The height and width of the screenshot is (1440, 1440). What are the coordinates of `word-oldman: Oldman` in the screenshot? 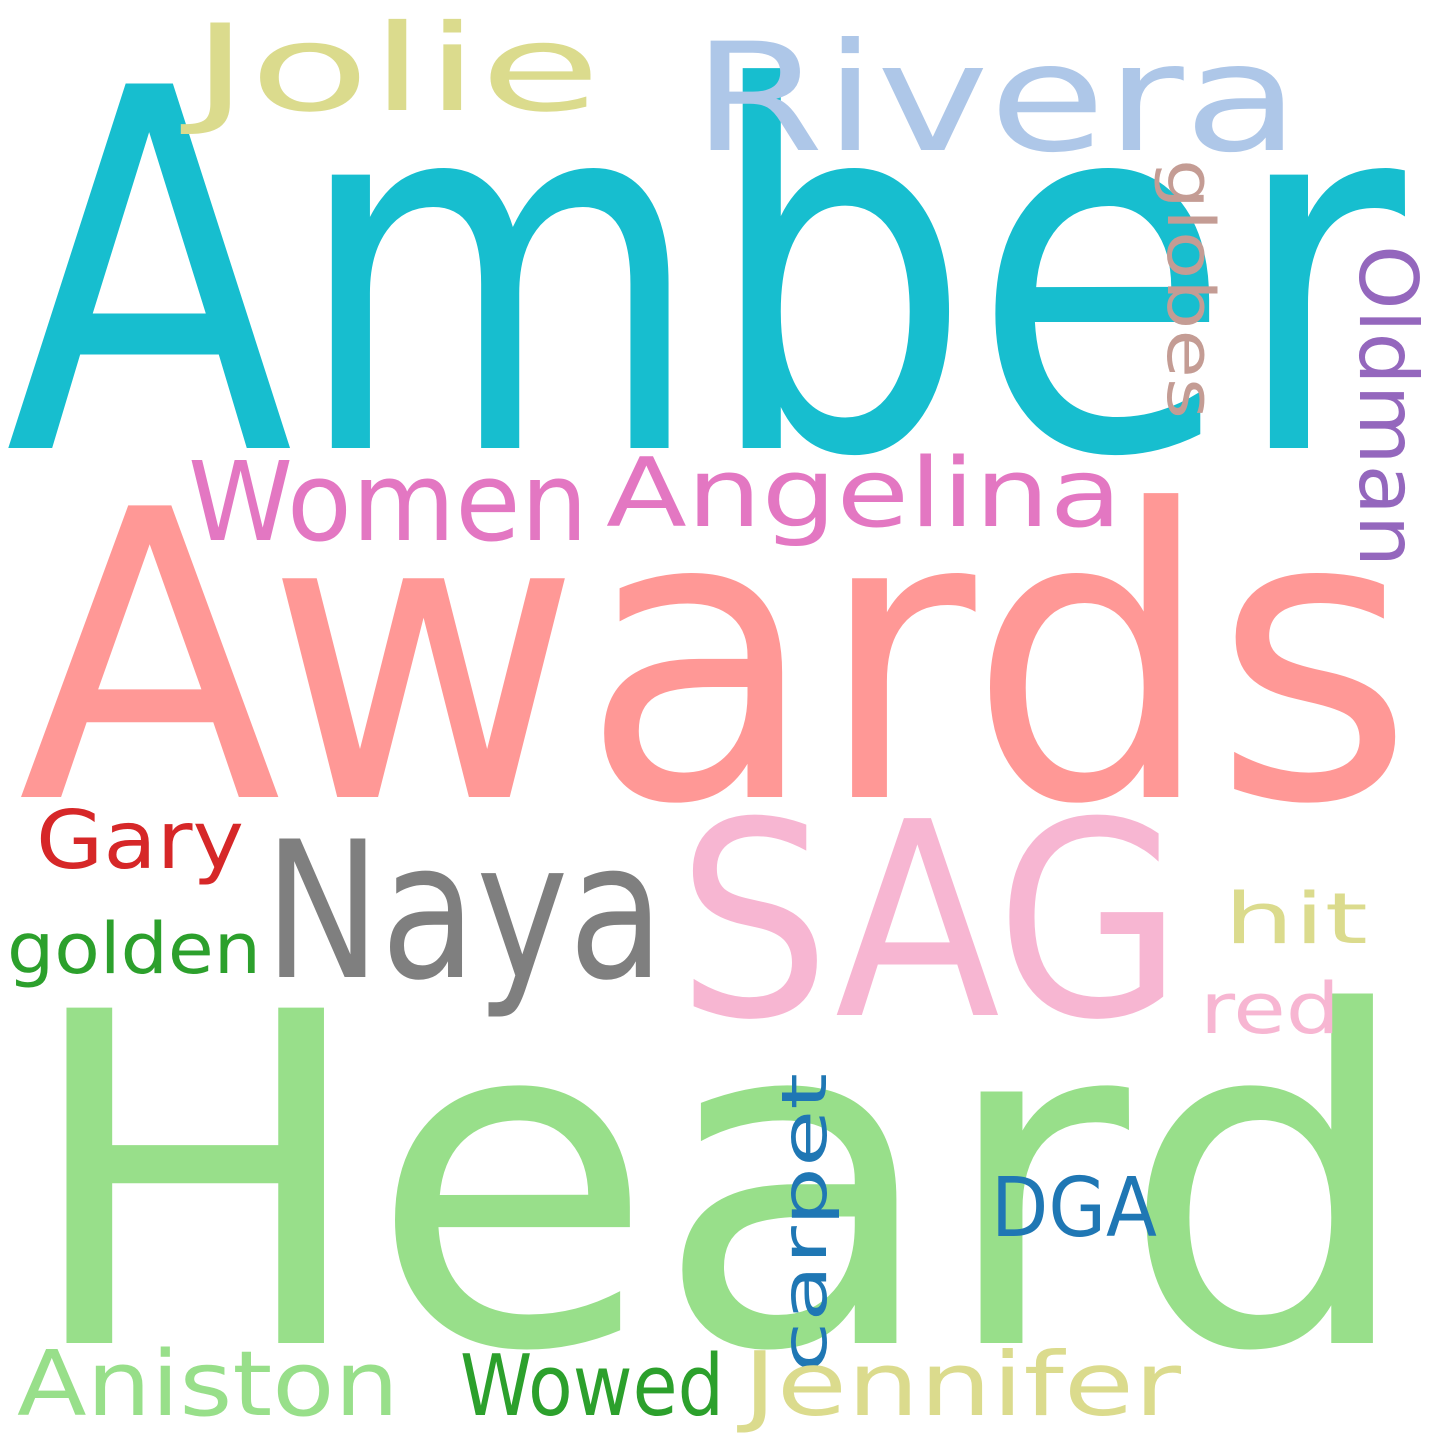 It's located at (1387, 406).